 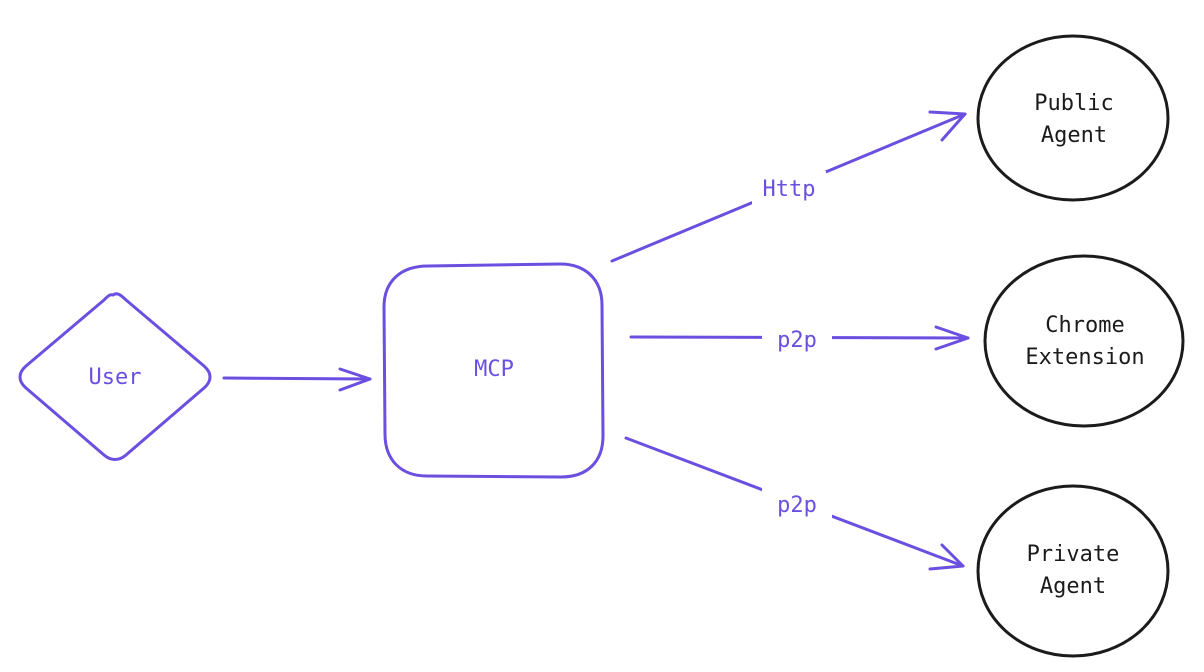 I want to click on edge-p2p-chrome-label-bg, so click(x=797, y=339).